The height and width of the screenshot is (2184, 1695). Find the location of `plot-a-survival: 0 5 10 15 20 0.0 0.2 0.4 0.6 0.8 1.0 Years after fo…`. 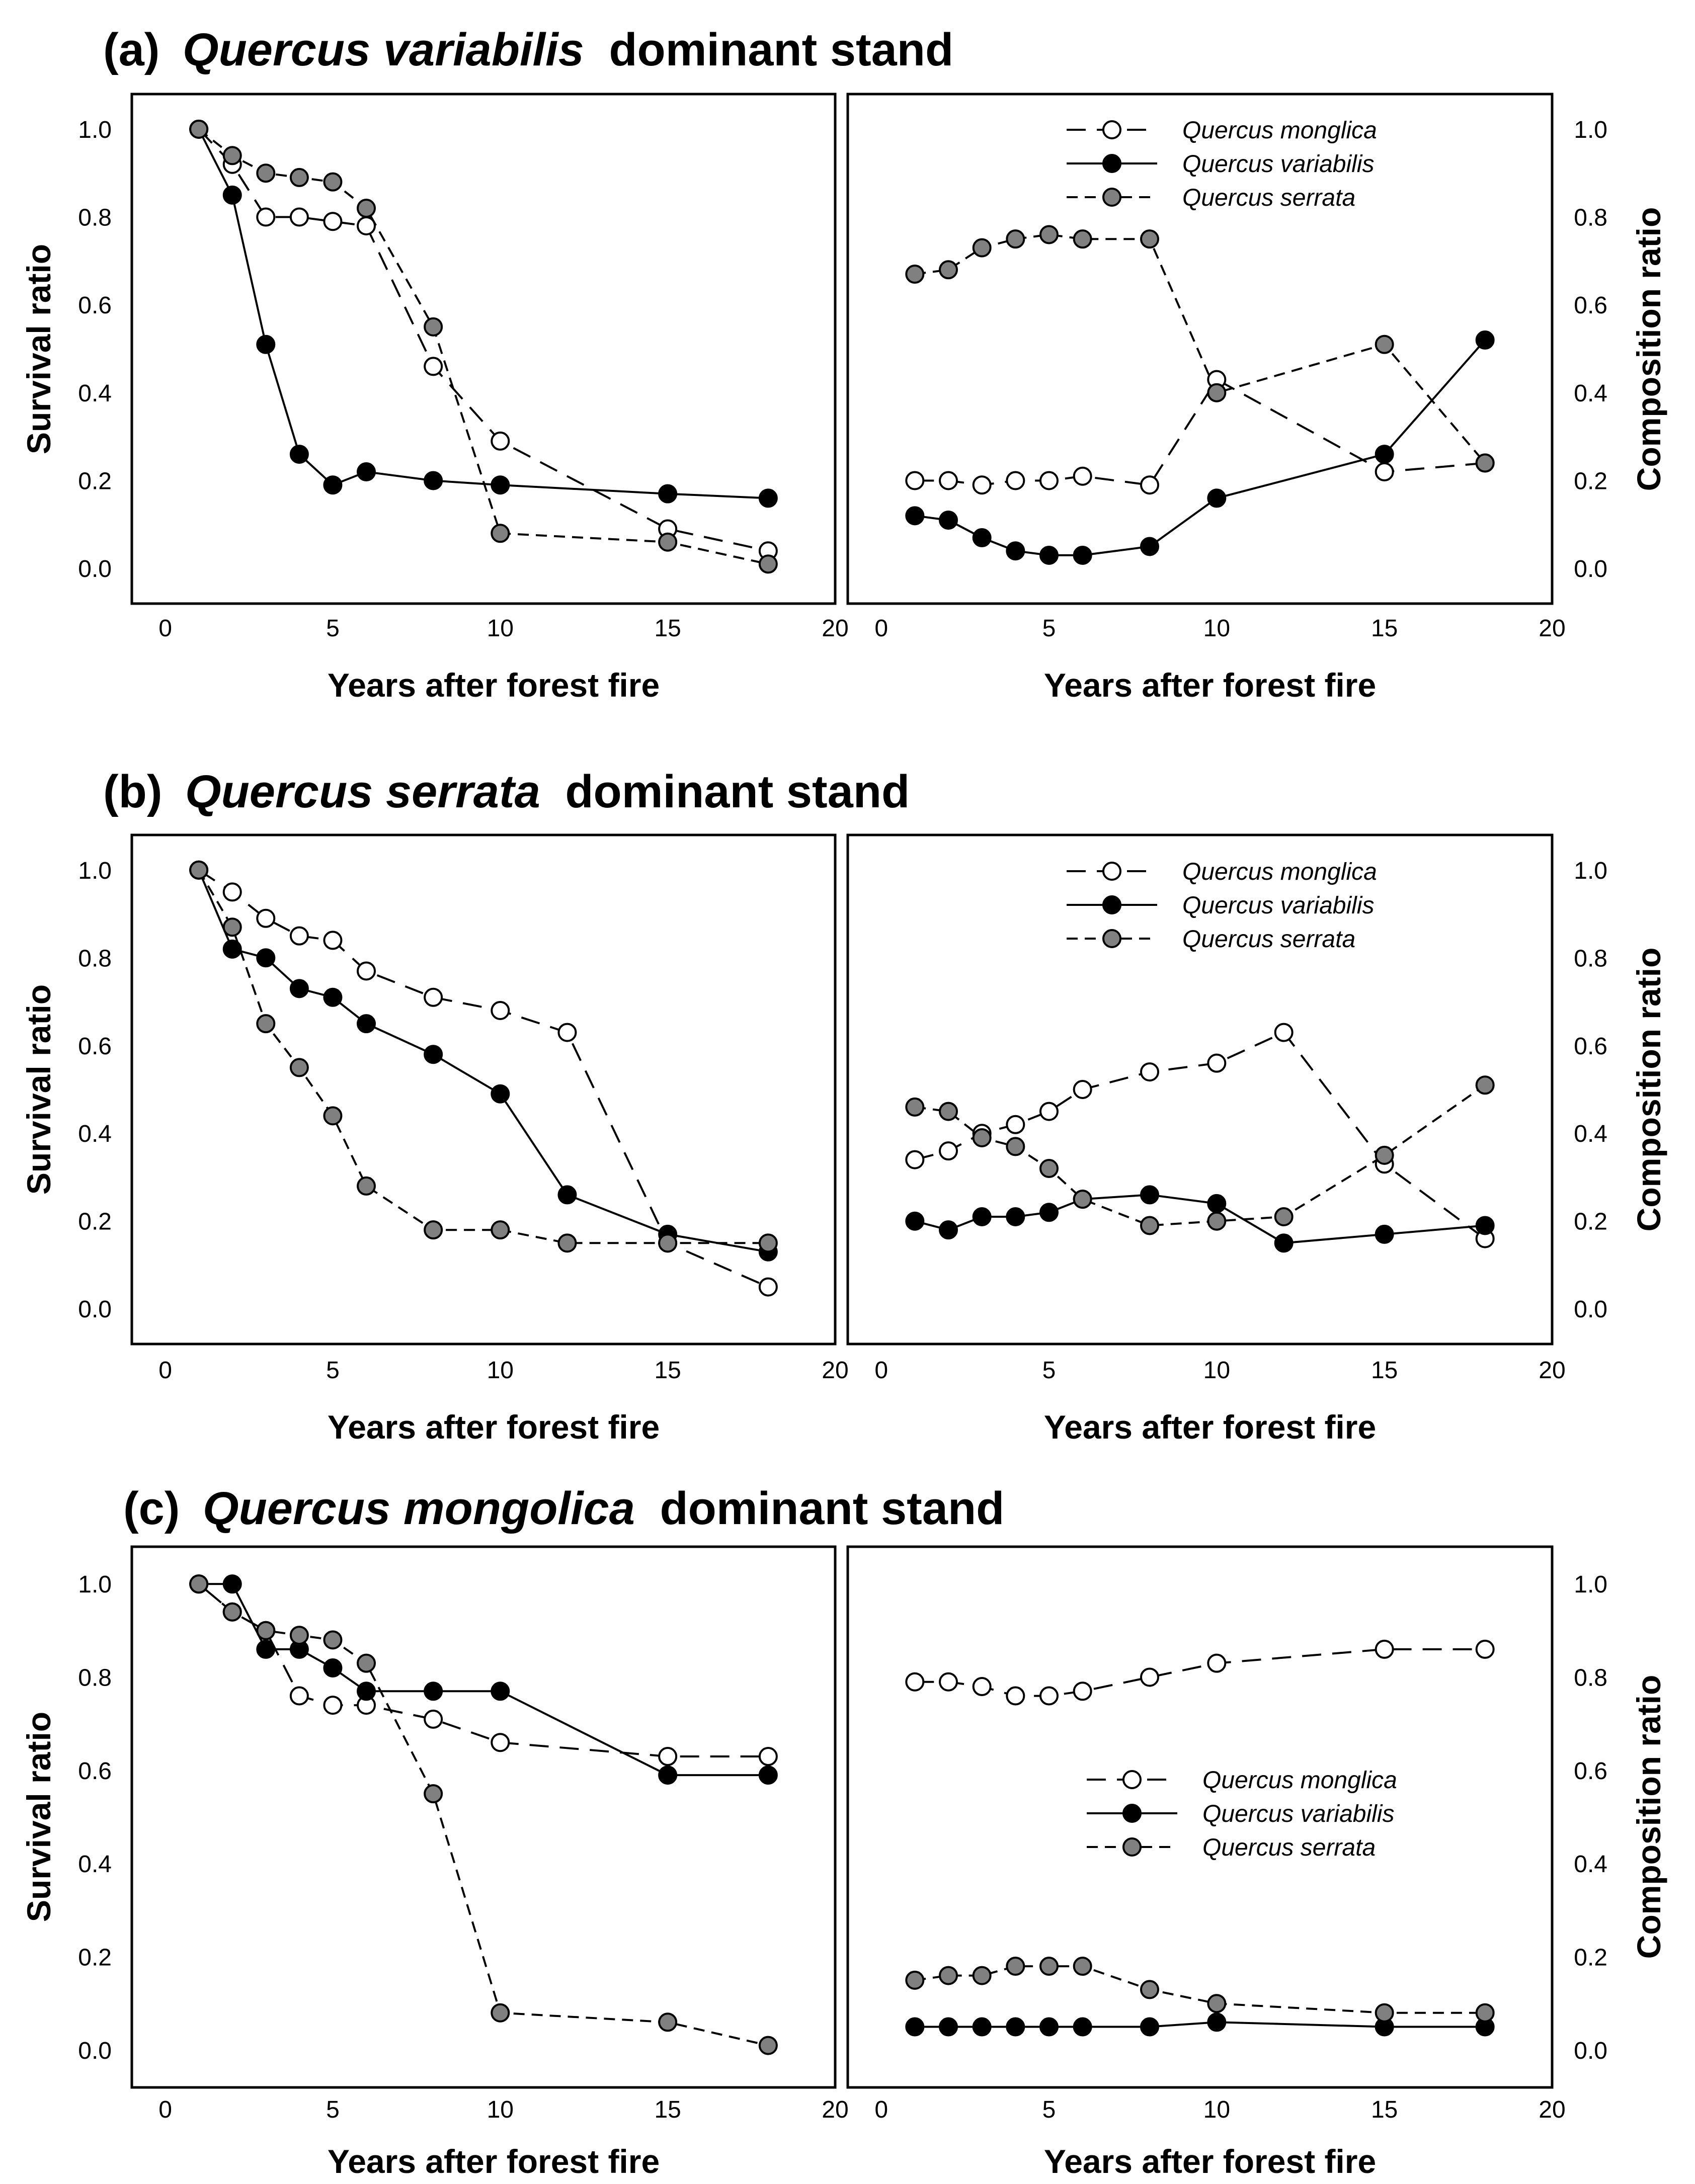

plot-a-survival: 0 5 10 15 20 0.0 0.2 0.4 0.6 0.8 1.0 Years after fo… is located at coordinates (434, 398).